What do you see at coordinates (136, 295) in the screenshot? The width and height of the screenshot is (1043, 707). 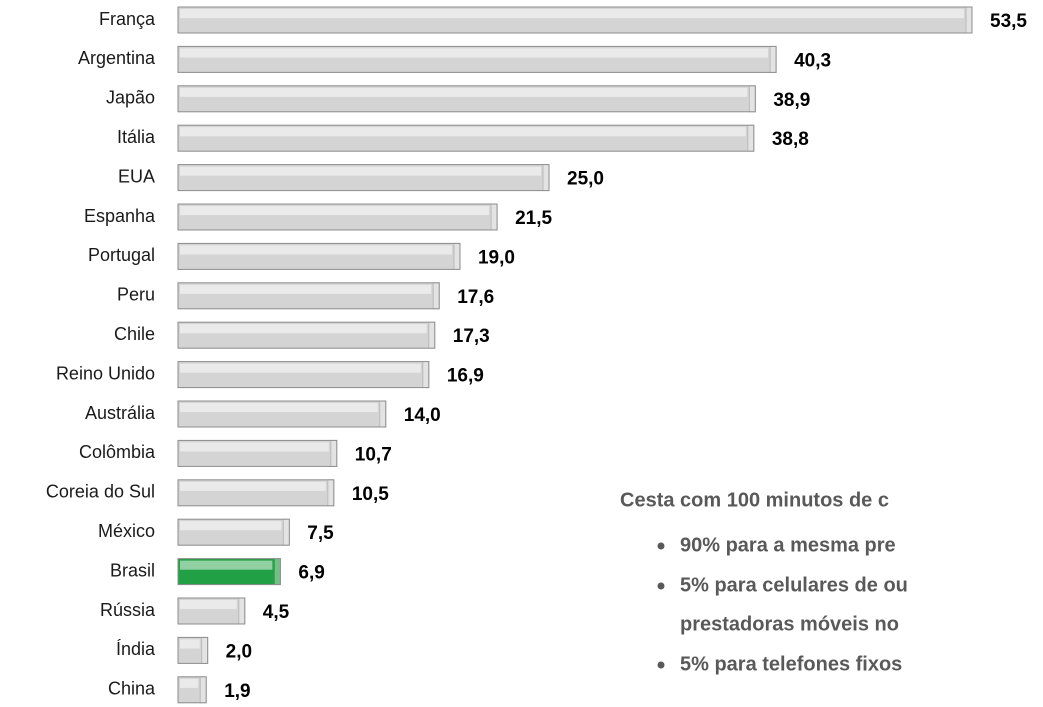 I see `y-tick-label: Peru` at bounding box center [136, 295].